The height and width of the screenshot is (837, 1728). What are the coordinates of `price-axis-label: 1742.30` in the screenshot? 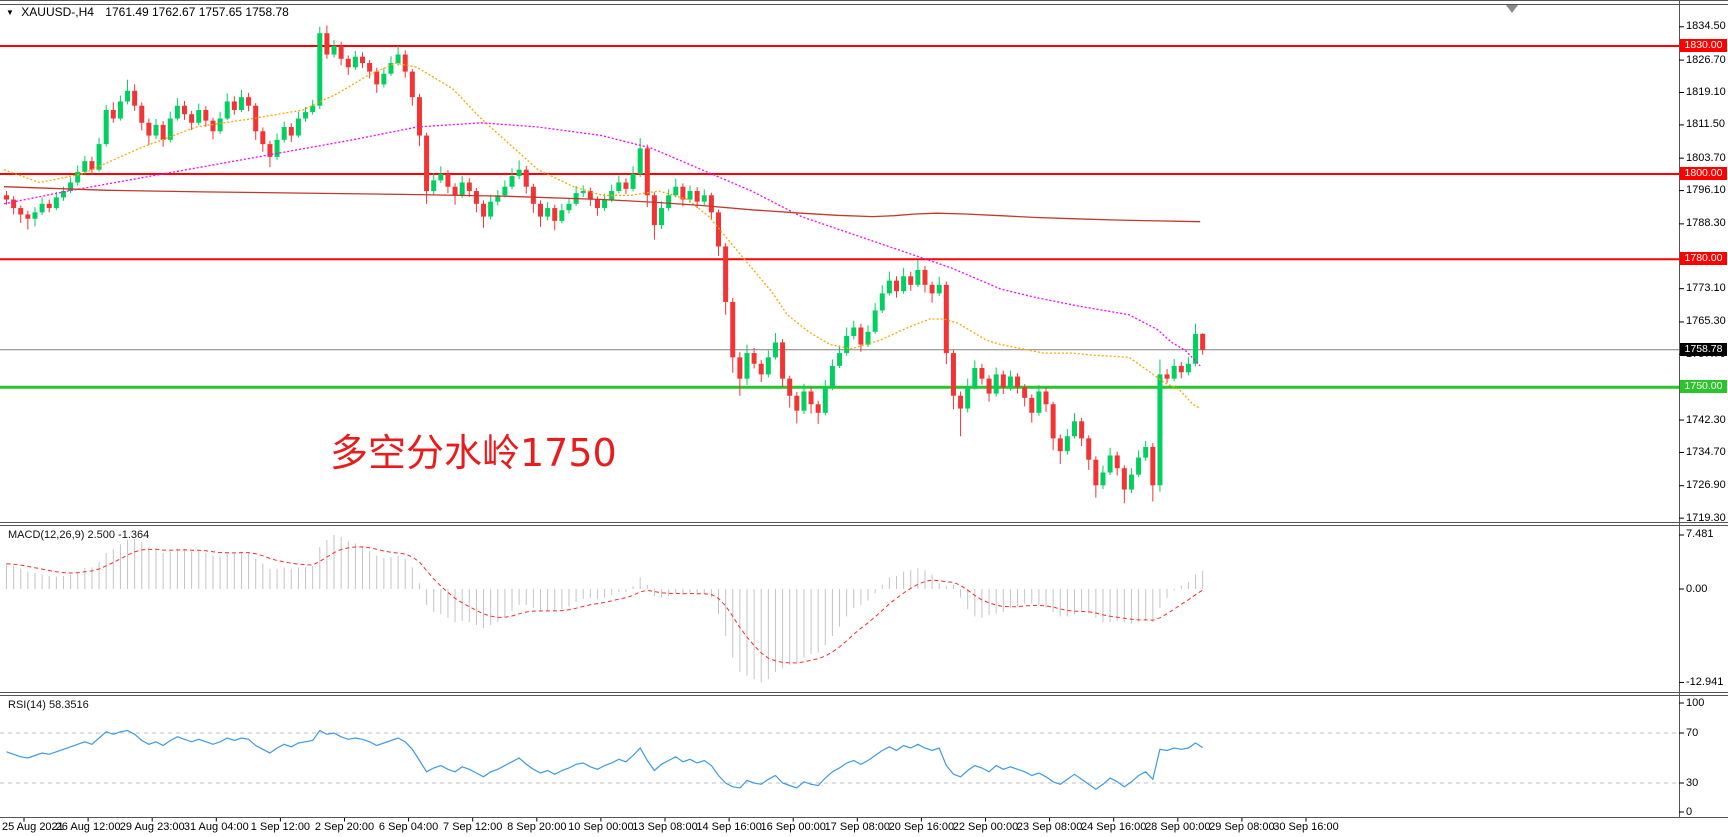 It's located at (1706, 419).